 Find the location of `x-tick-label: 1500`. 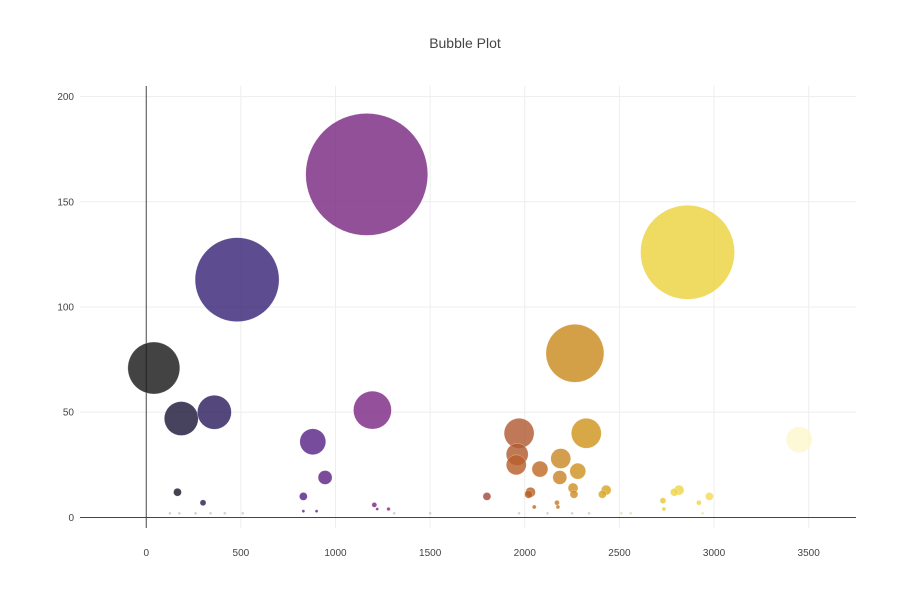

x-tick-label: 1500 is located at coordinates (430, 553).